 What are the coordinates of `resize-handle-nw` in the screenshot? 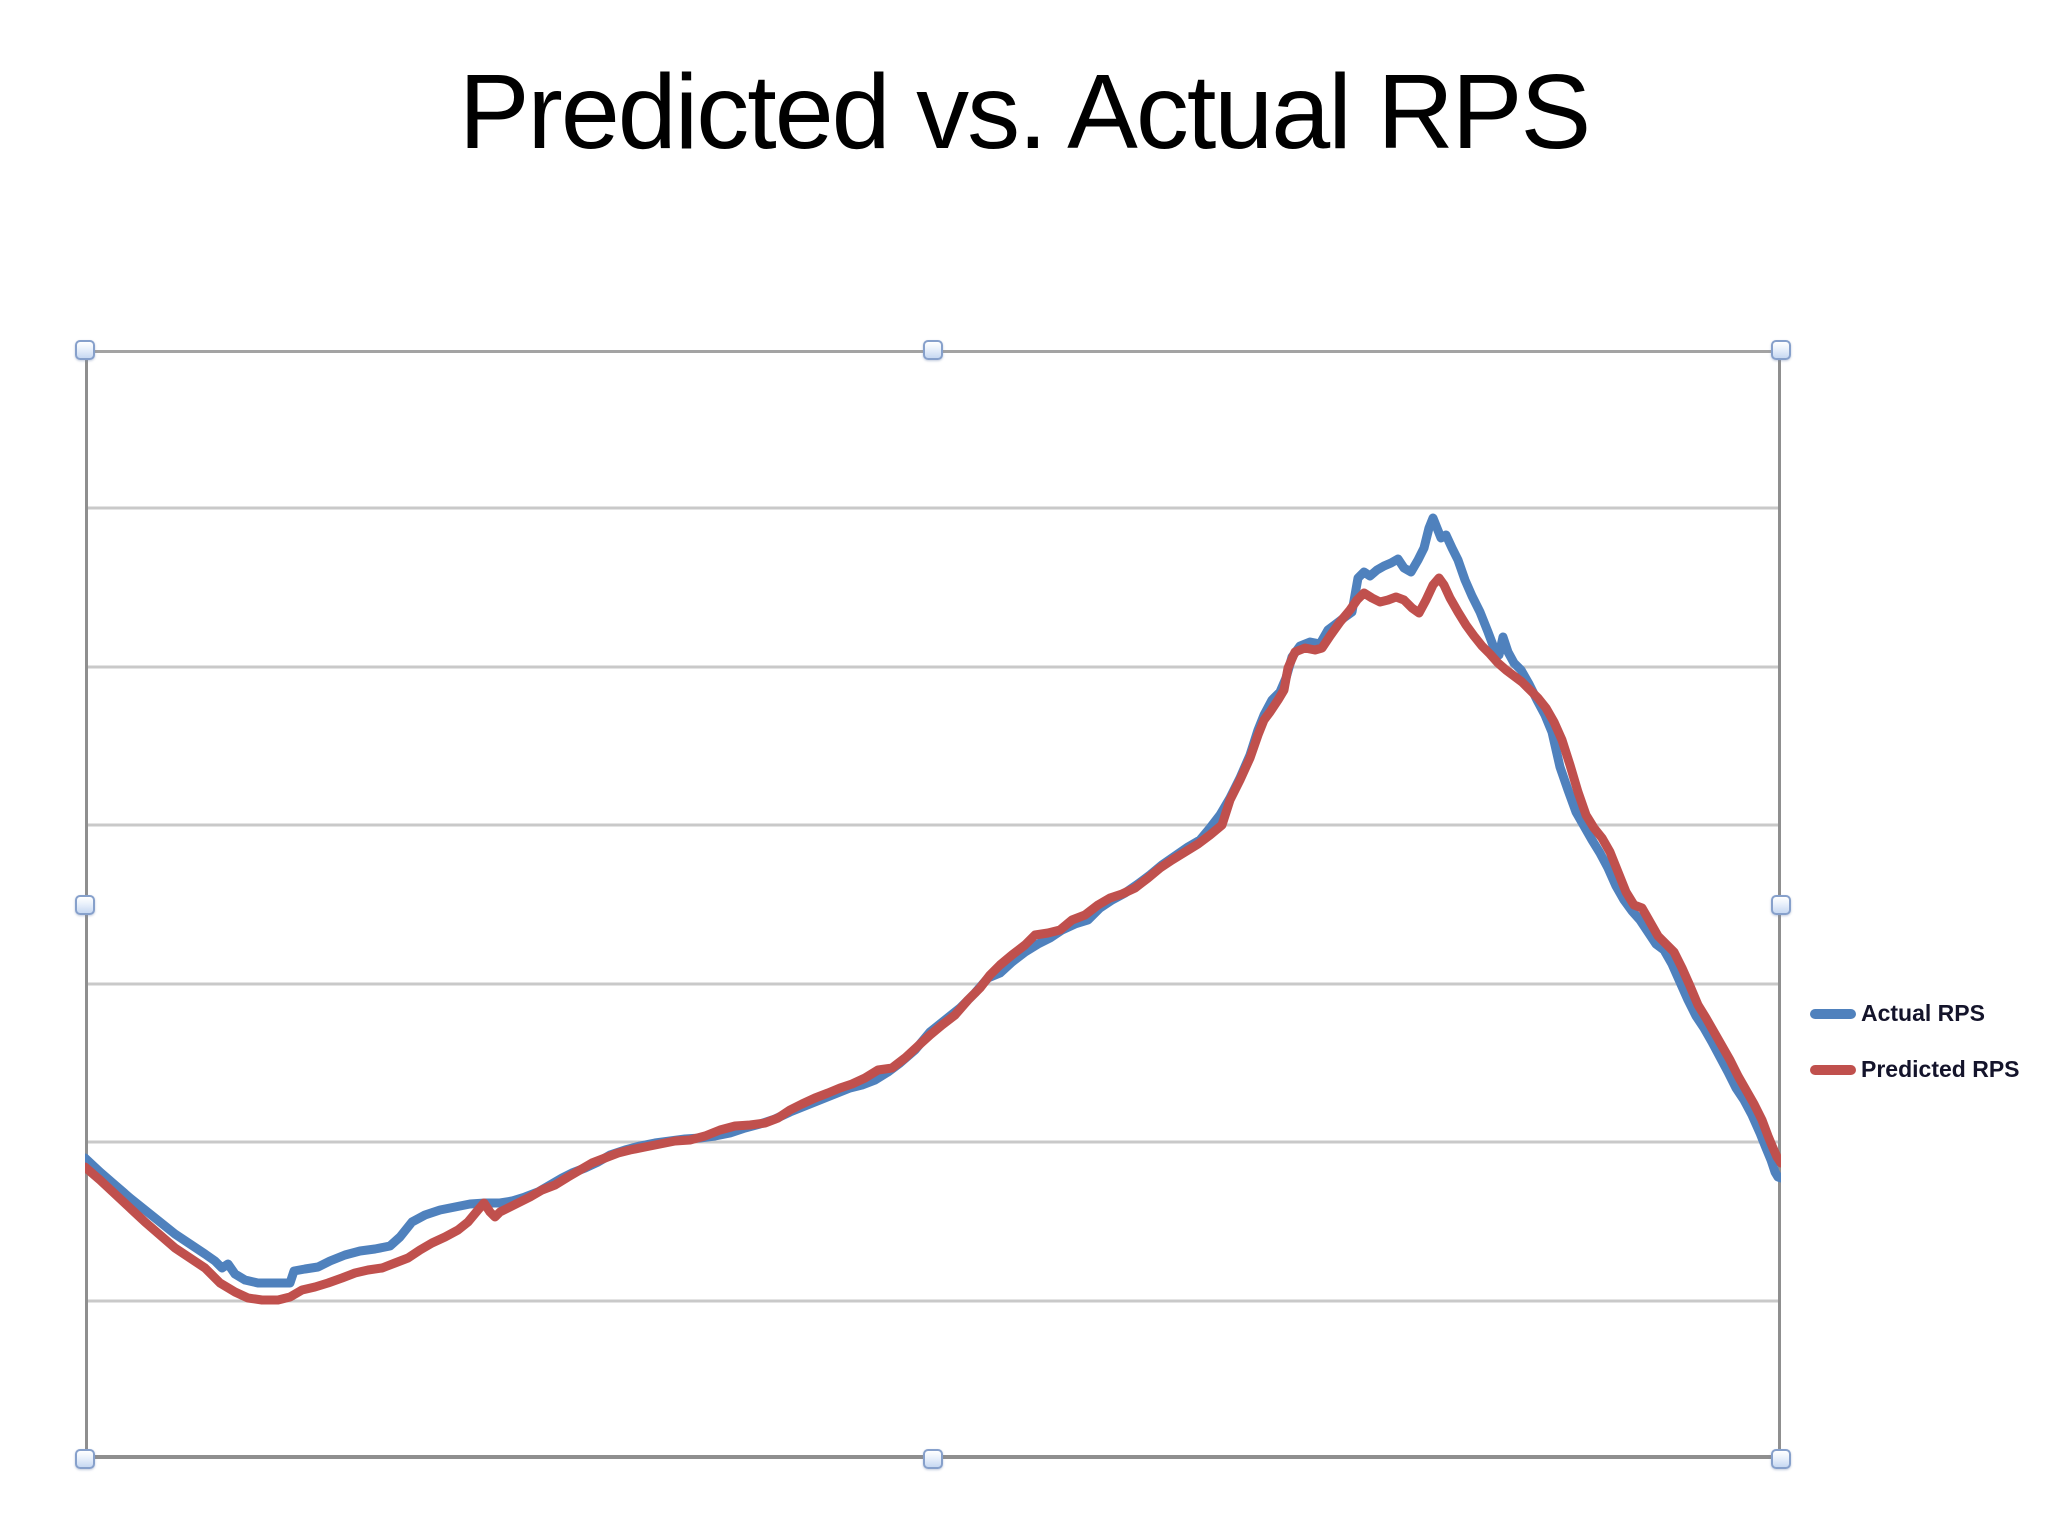 It's located at (85, 350).